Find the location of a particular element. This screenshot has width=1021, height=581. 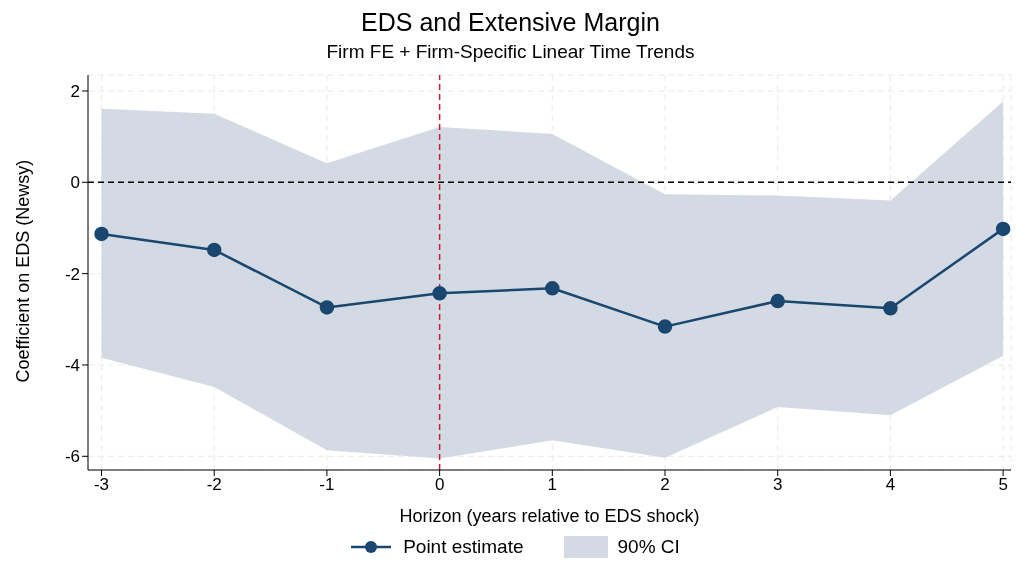

y-tick-label: -4 is located at coordinates (72, 366).